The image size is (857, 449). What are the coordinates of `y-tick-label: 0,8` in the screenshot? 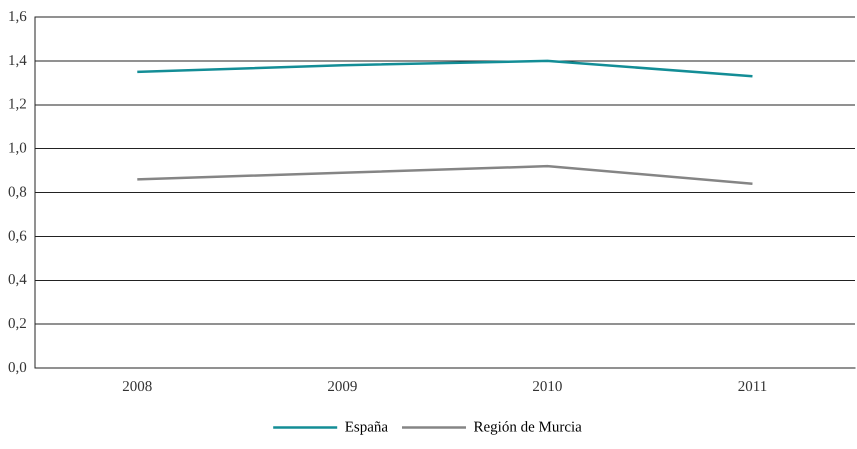 It's located at (17, 192).